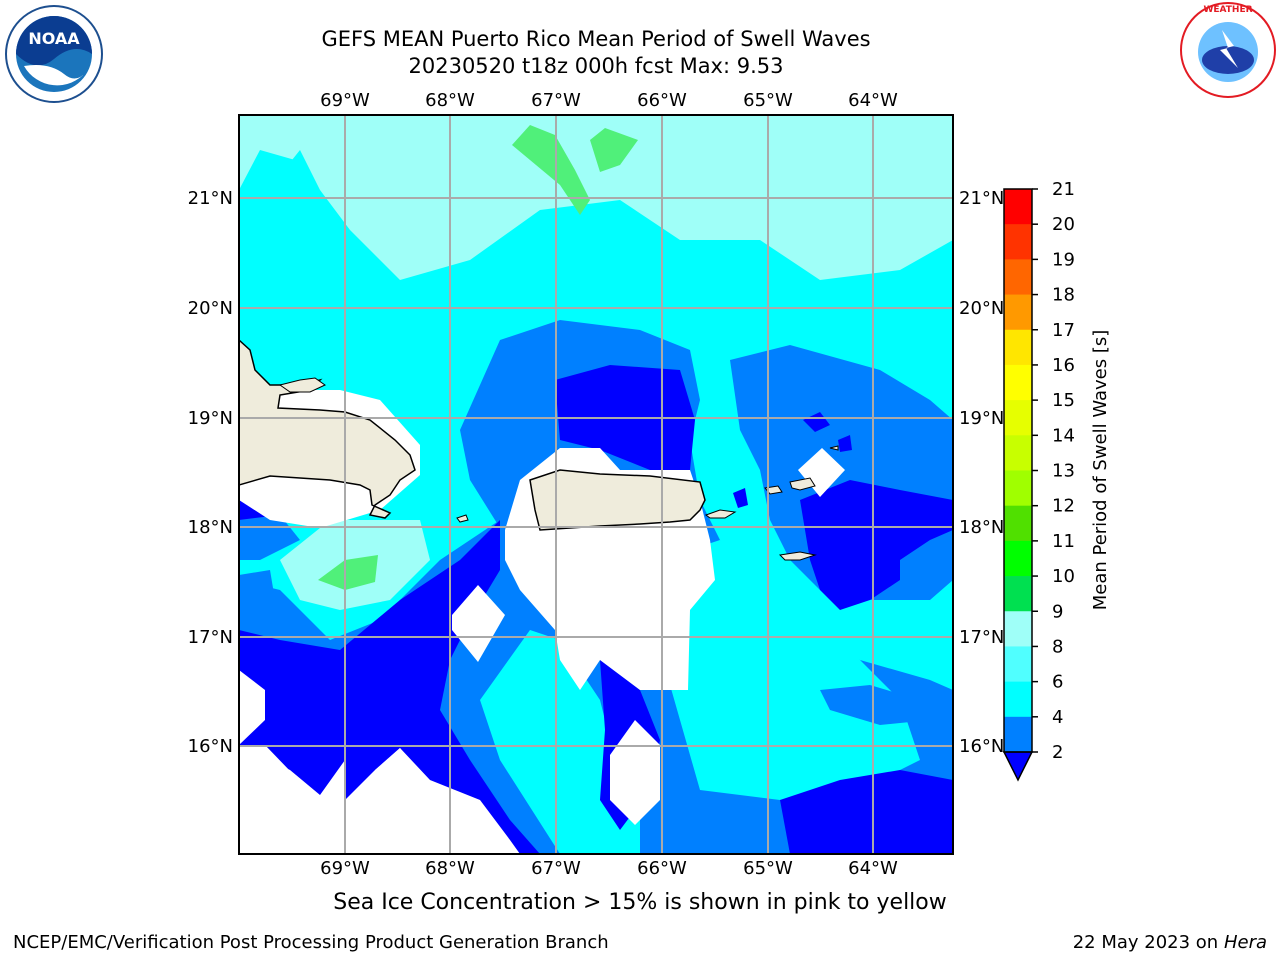  Describe the element at coordinates (1057, 611) in the screenshot. I see `colorbar-tick-label: 9` at that location.